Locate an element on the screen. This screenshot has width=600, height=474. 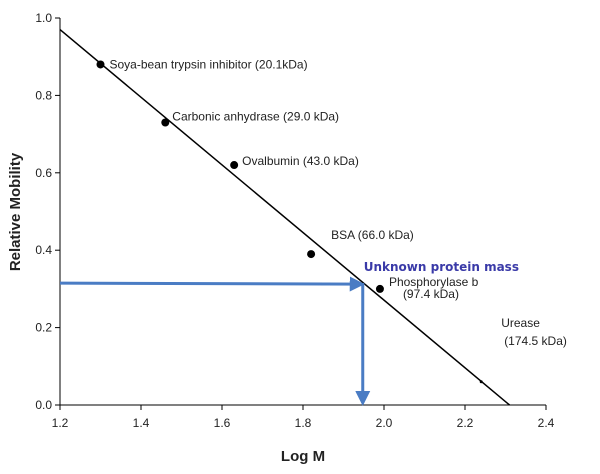
point-label: Urease is located at coordinates (520, 323).